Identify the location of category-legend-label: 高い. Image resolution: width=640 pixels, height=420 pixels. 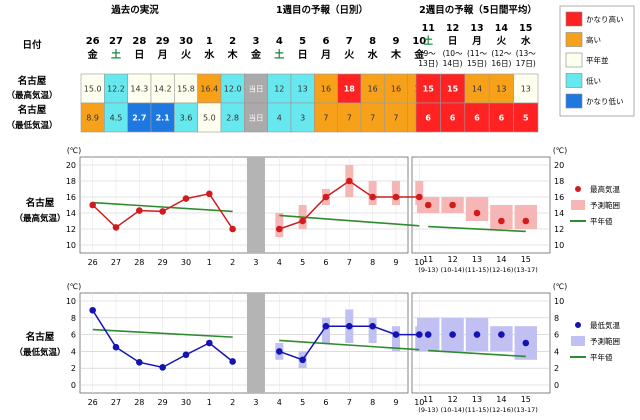
(593, 40).